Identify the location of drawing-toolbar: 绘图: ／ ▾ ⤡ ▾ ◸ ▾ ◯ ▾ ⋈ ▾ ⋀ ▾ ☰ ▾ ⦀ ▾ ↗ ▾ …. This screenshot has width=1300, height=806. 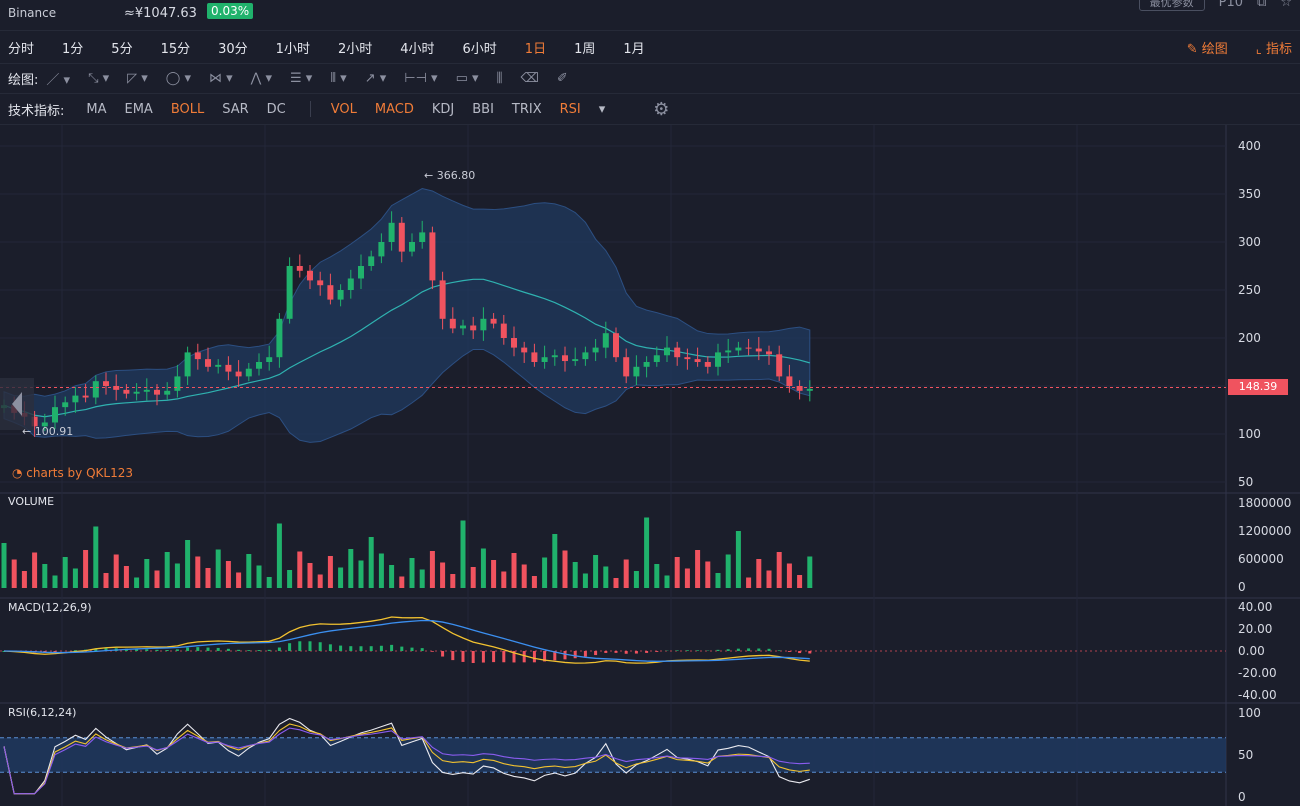
(650, 78).